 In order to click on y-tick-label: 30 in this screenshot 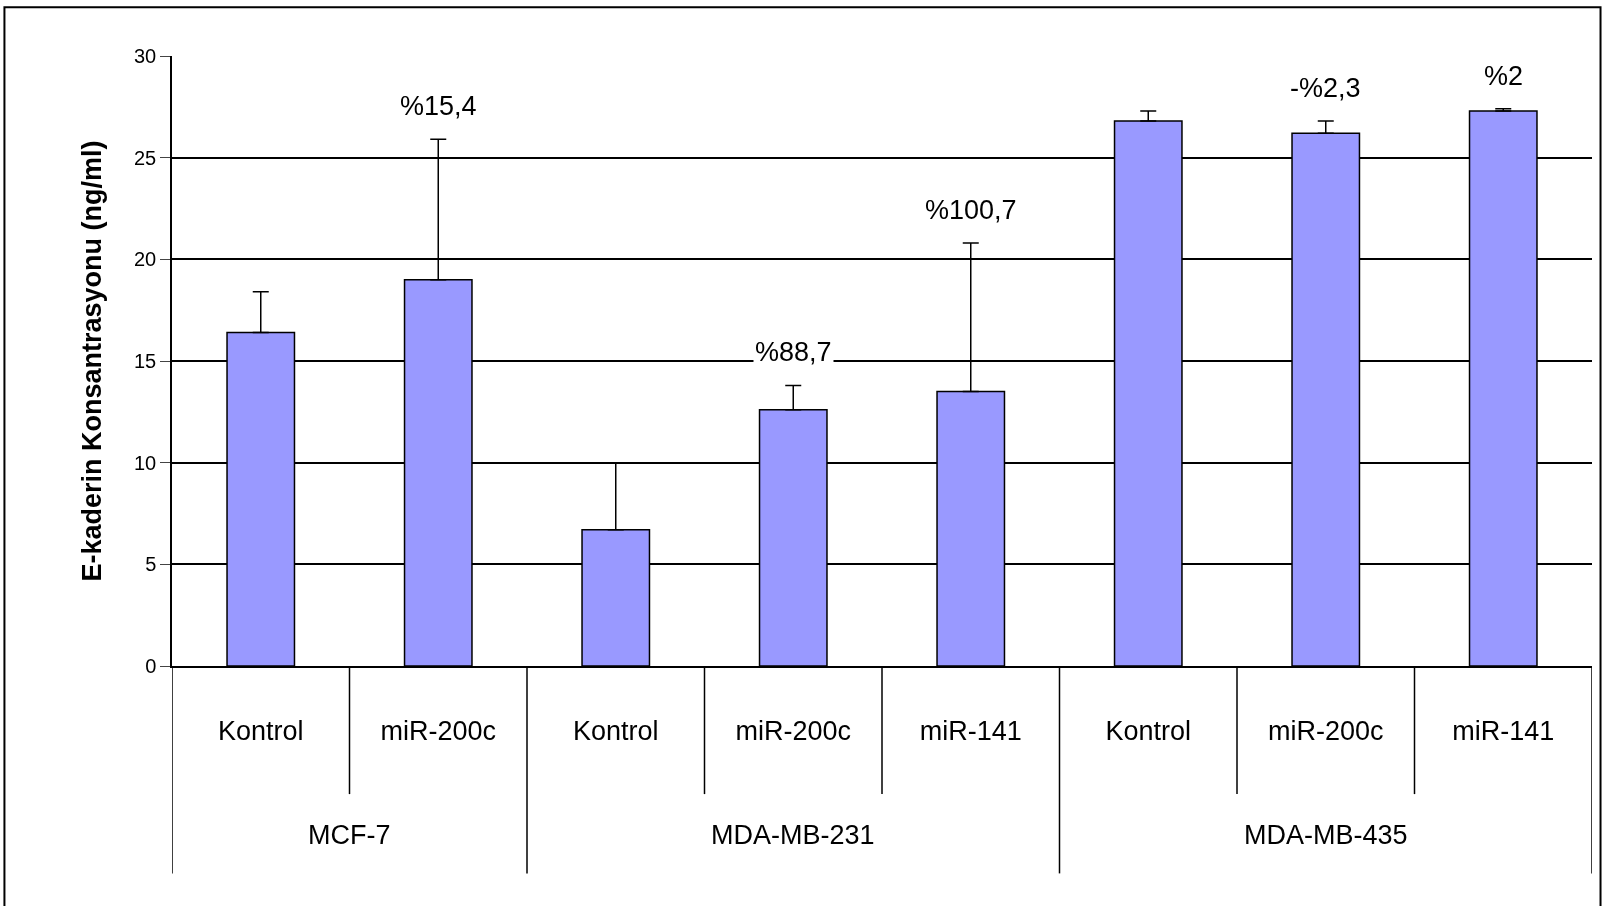, I will do `click(145, 56)`.